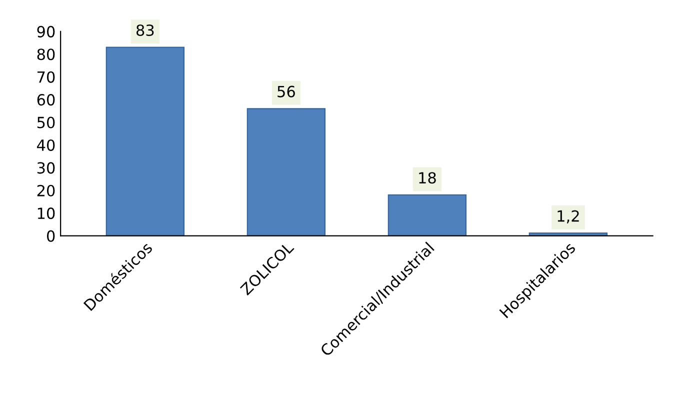 The image size is (673, 393). I want to click on y-tick-label: 50, so click(46, 122).